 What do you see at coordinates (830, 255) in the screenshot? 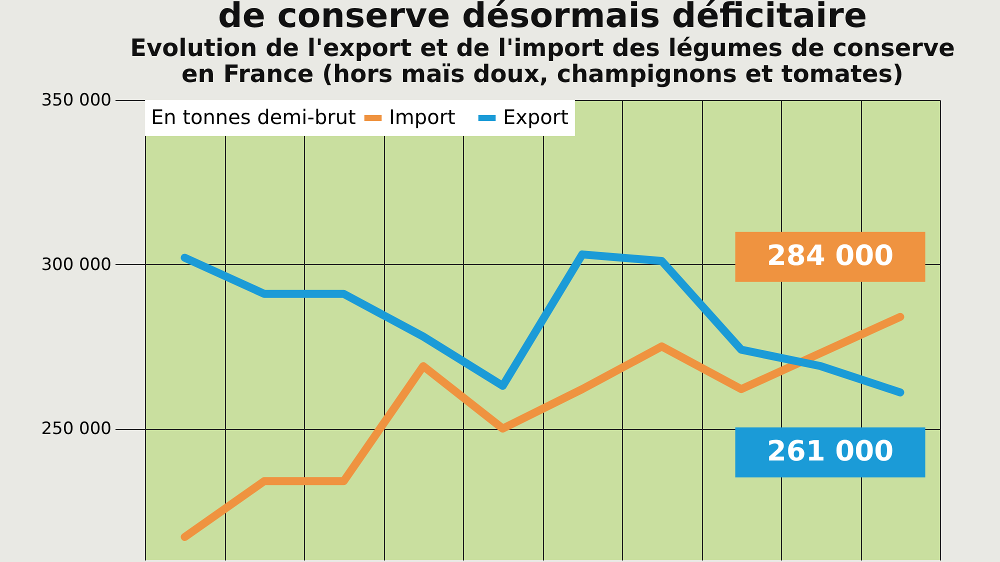
I see `data-label: 284 000` at bounding box center [830, 255].